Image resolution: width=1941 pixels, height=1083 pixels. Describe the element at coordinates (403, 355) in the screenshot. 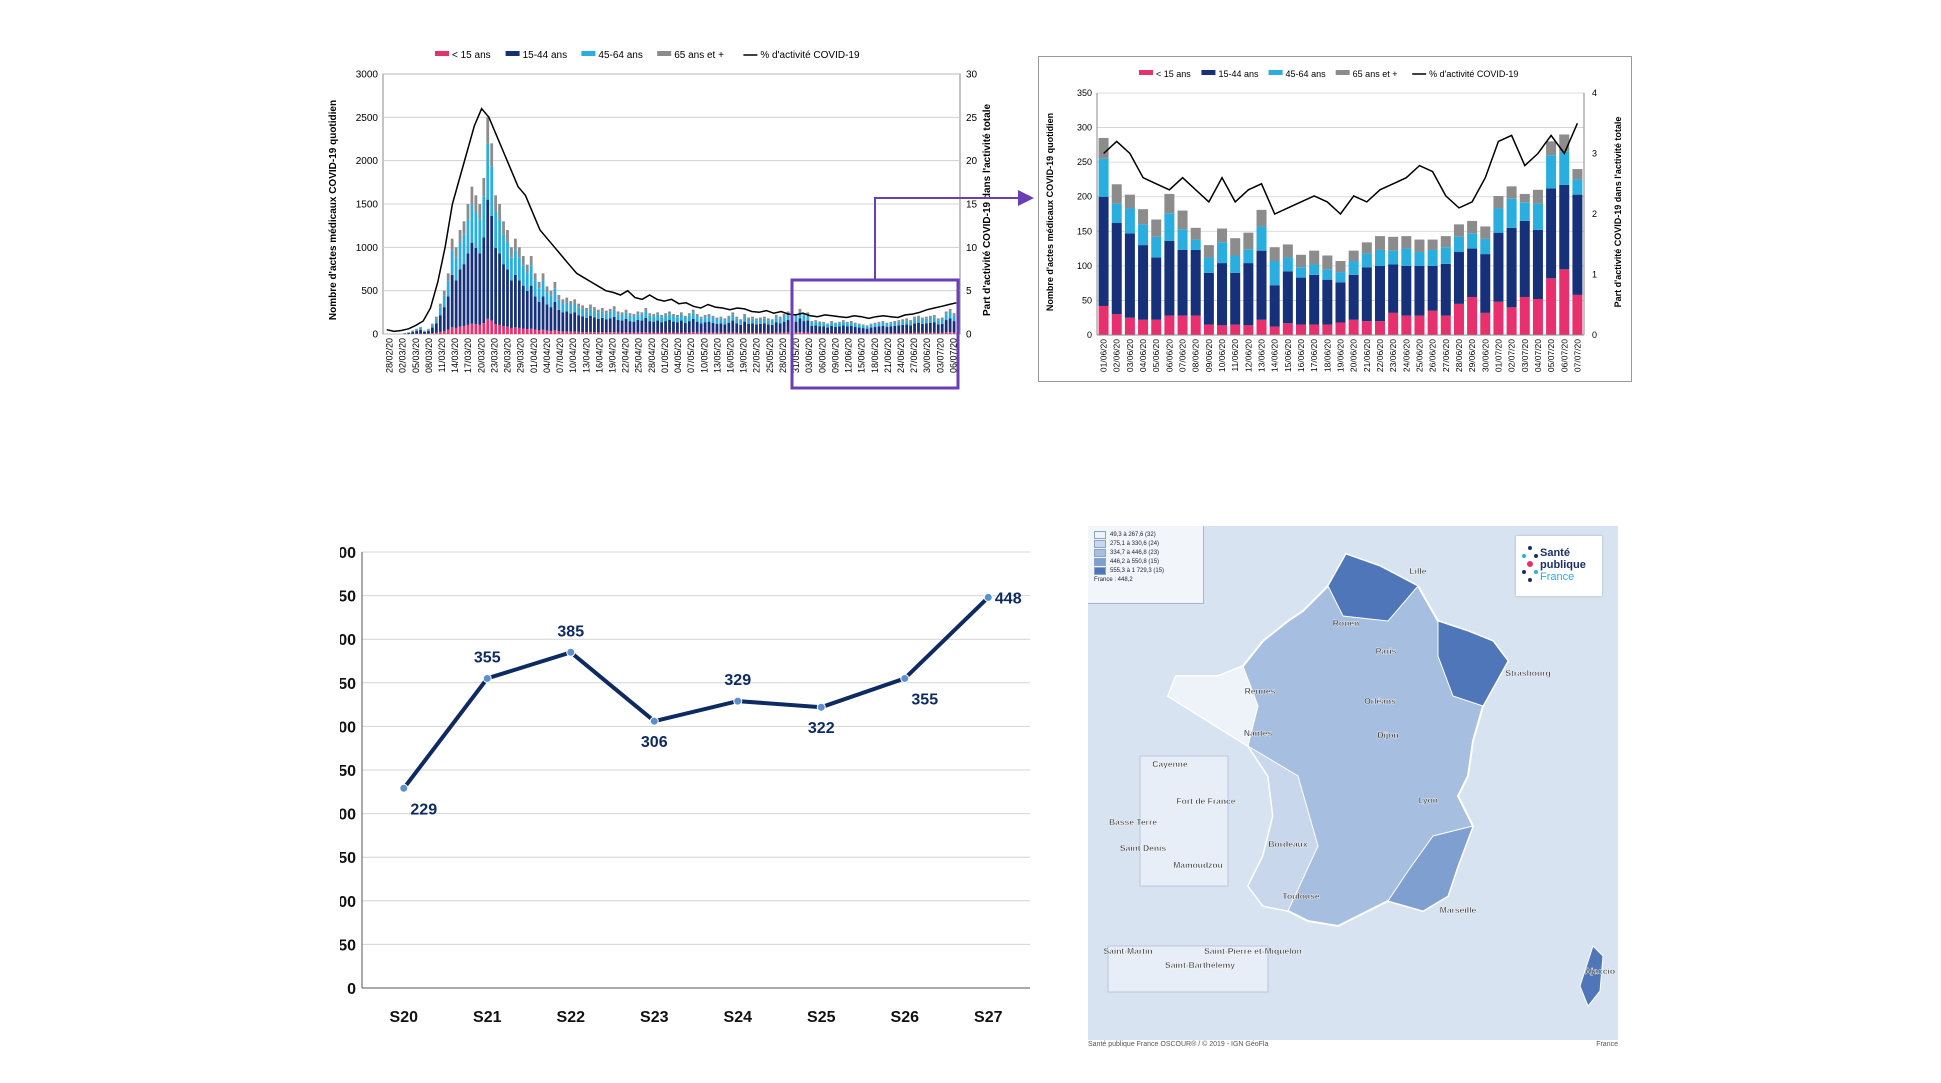

I see `x-tick-label: 02/03/20` at that location.